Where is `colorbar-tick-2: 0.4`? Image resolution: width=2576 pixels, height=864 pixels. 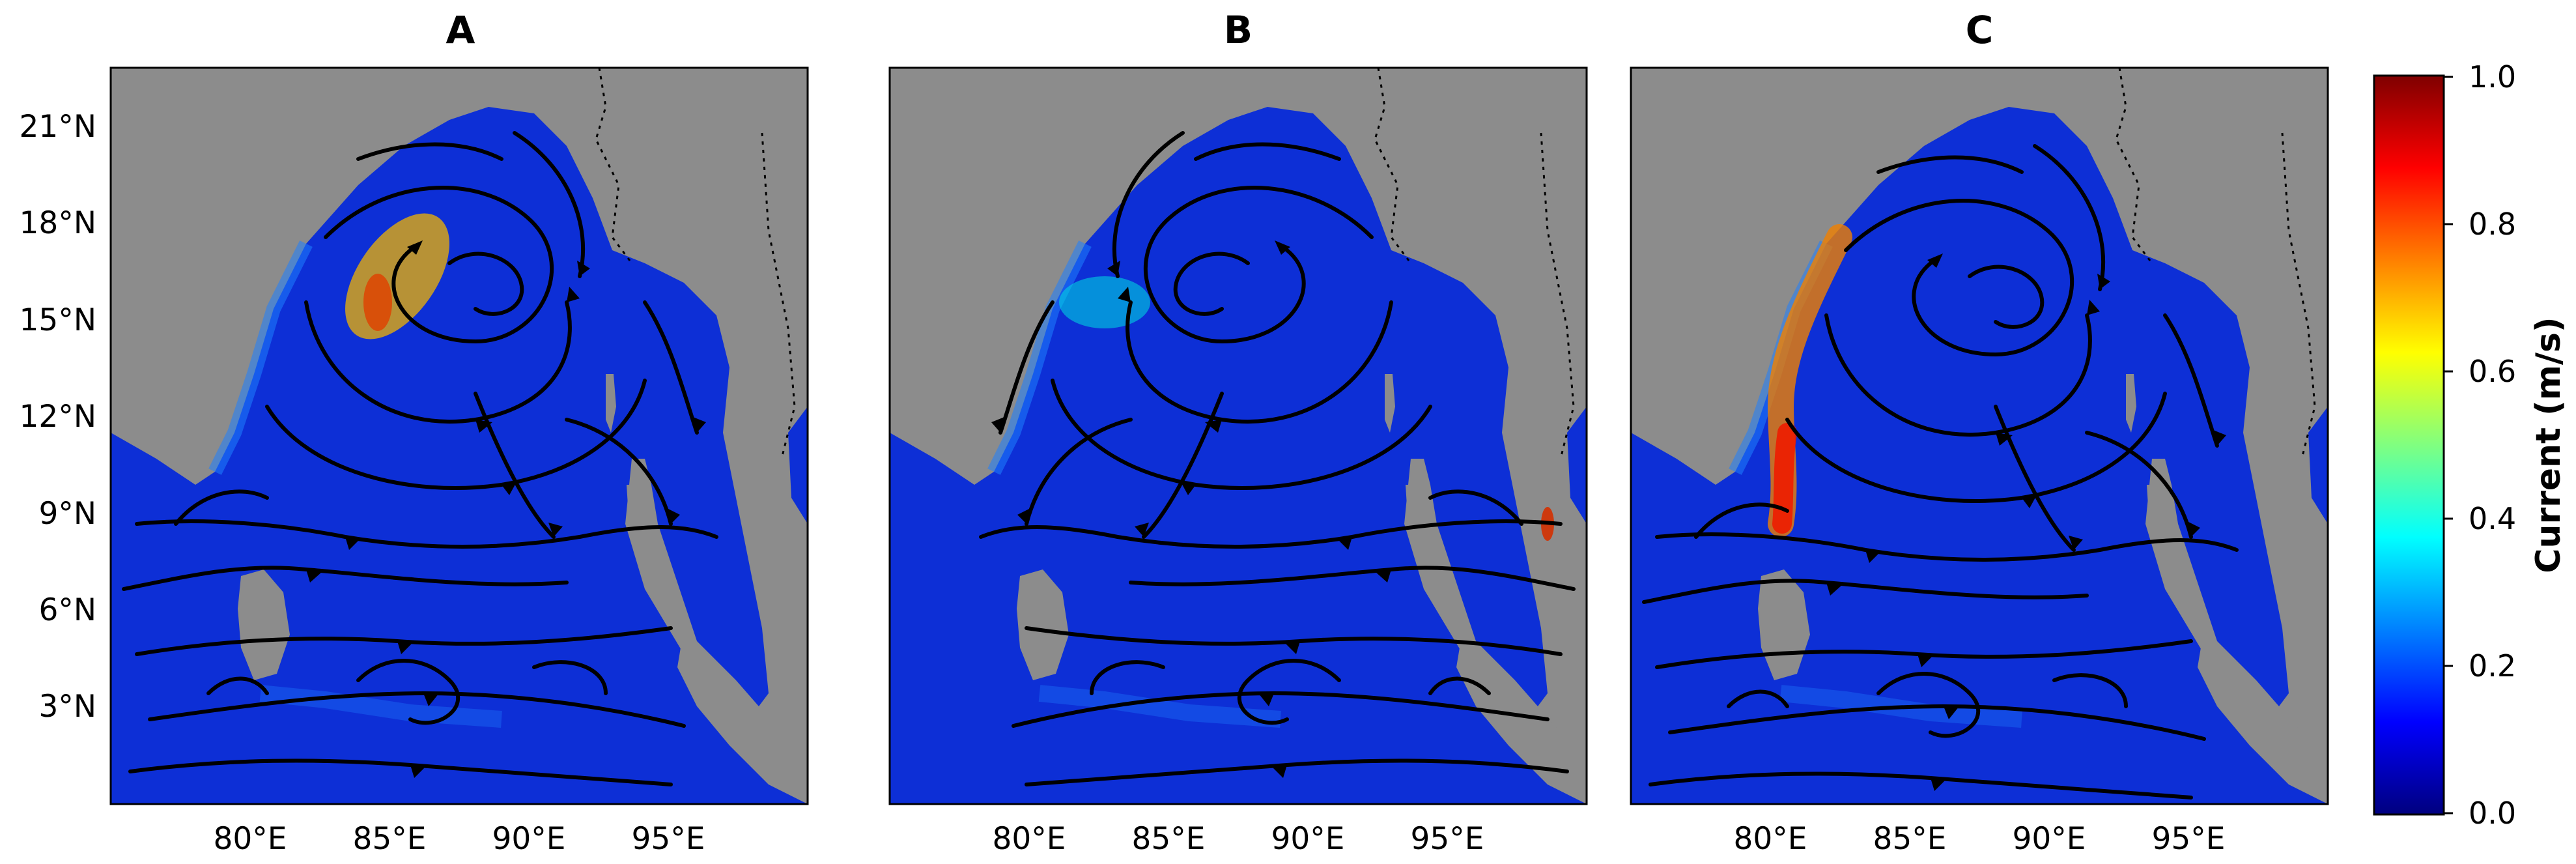 colorbar-tick-2: 0.4 is located at coordinates (2492, 518).